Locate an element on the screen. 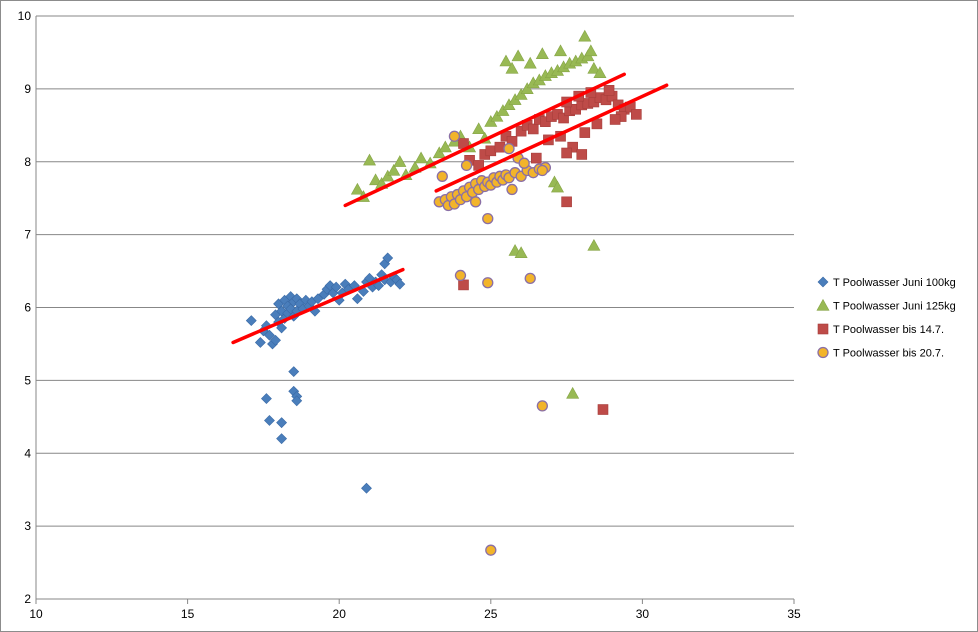  legend-label: T Poolwasser Juni 125kg is located at coordinates (894, 307).